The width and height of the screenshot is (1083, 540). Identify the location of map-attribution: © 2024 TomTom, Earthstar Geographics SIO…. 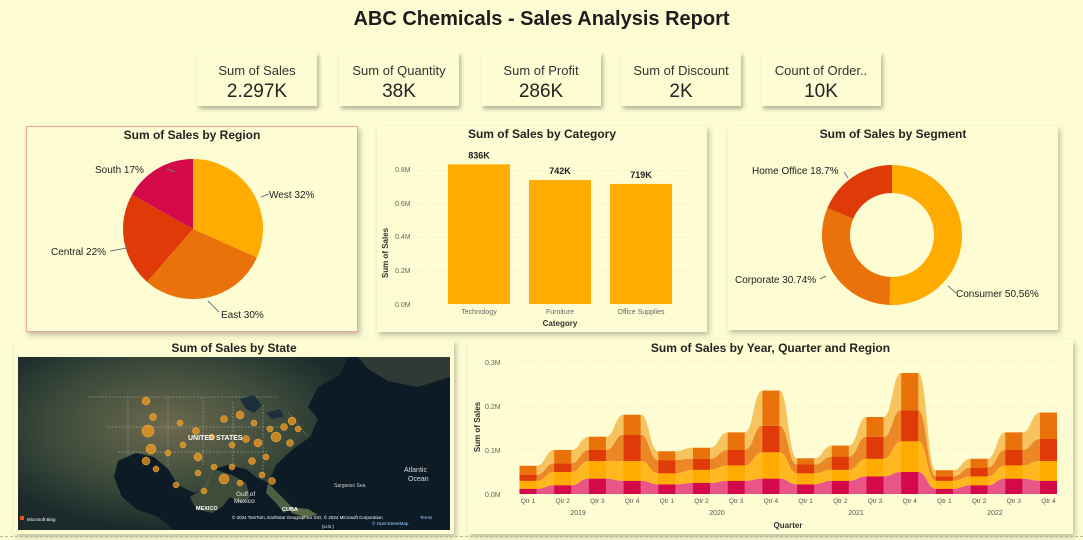
(307, 517).